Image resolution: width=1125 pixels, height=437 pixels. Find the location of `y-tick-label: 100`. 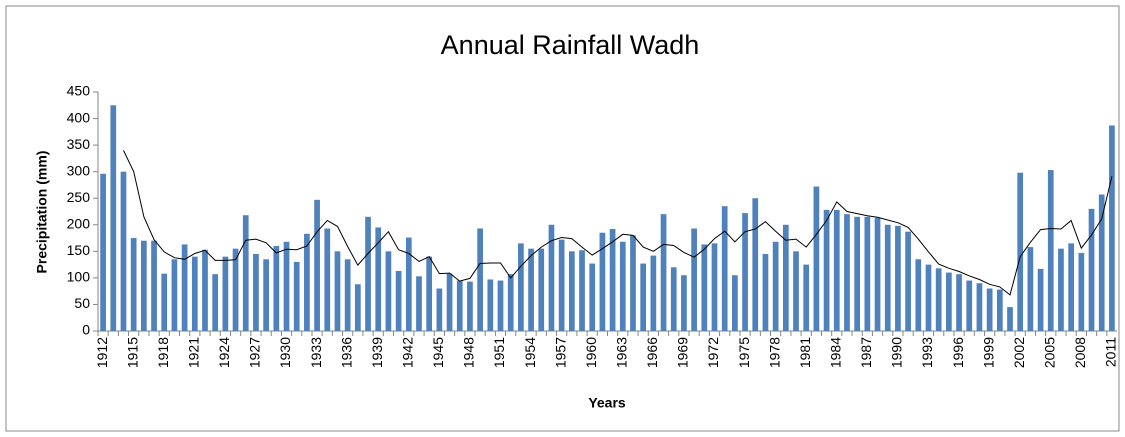

y-tick-label: 100 is located at coordinates (79, 277).